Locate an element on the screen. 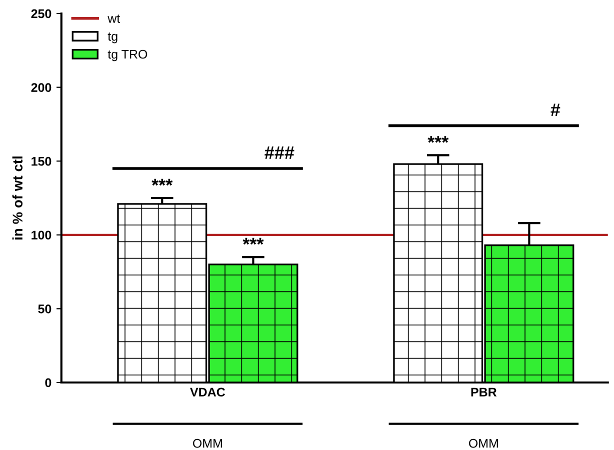 This screenshot has height=450, width=614. legend-label: tg is located at coordinates (113, 38).